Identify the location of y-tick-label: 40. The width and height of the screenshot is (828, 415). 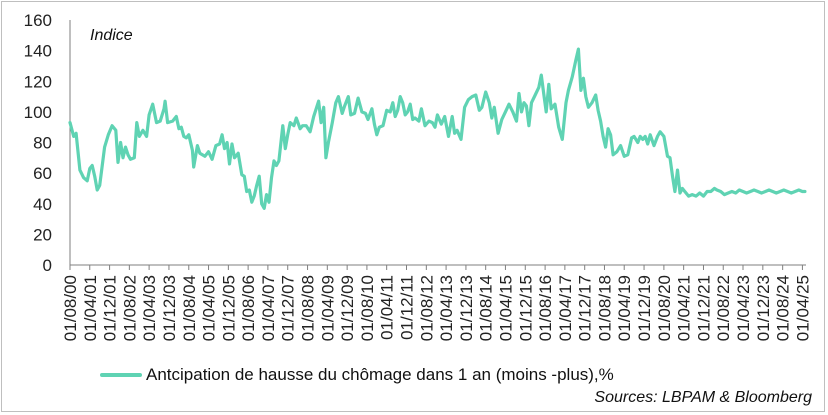
(42, 204).